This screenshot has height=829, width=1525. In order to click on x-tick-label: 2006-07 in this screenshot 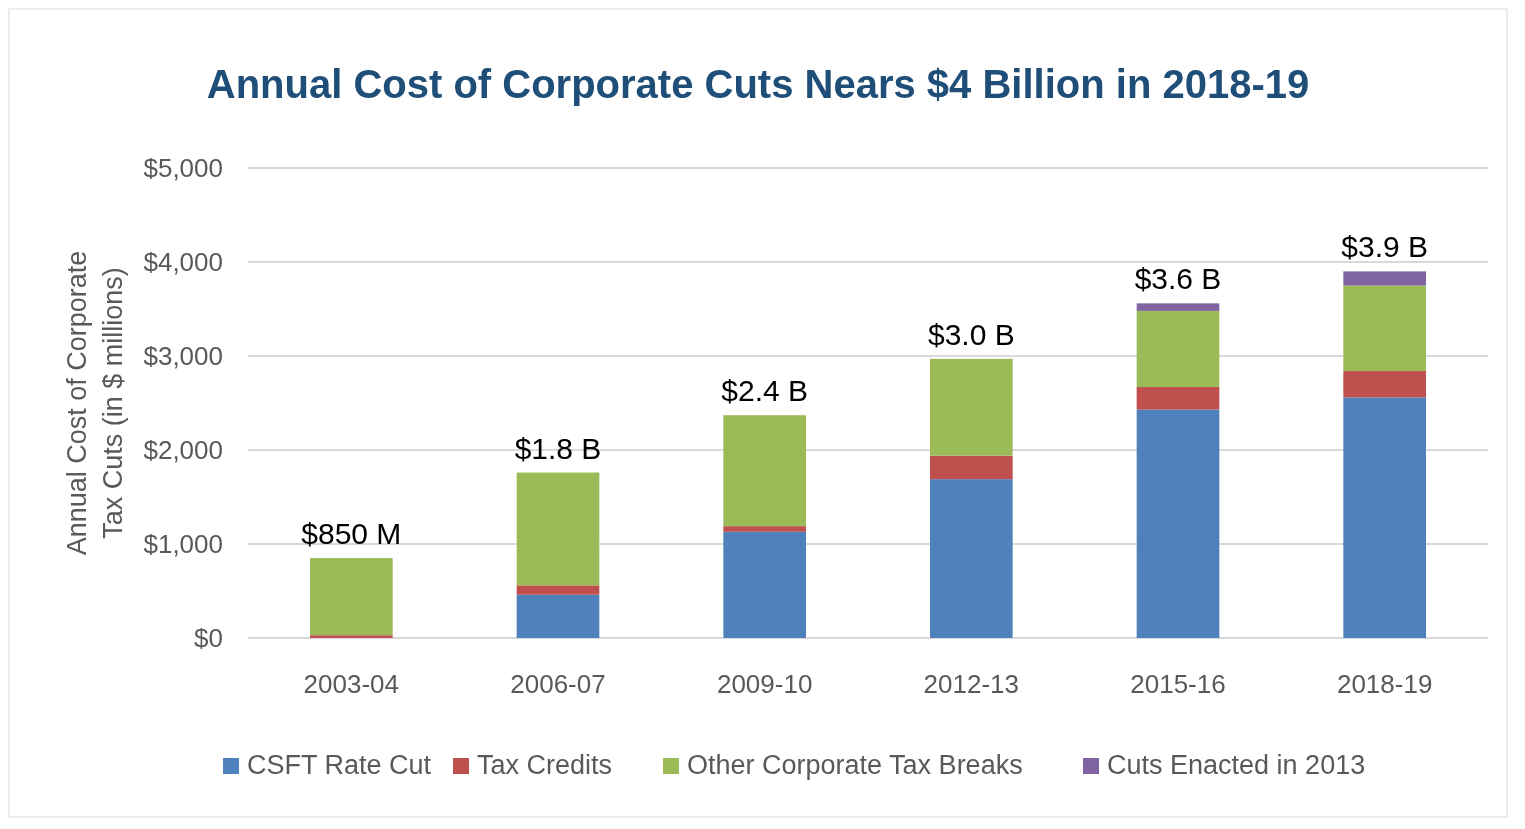, I will do `click(558, 684)`.